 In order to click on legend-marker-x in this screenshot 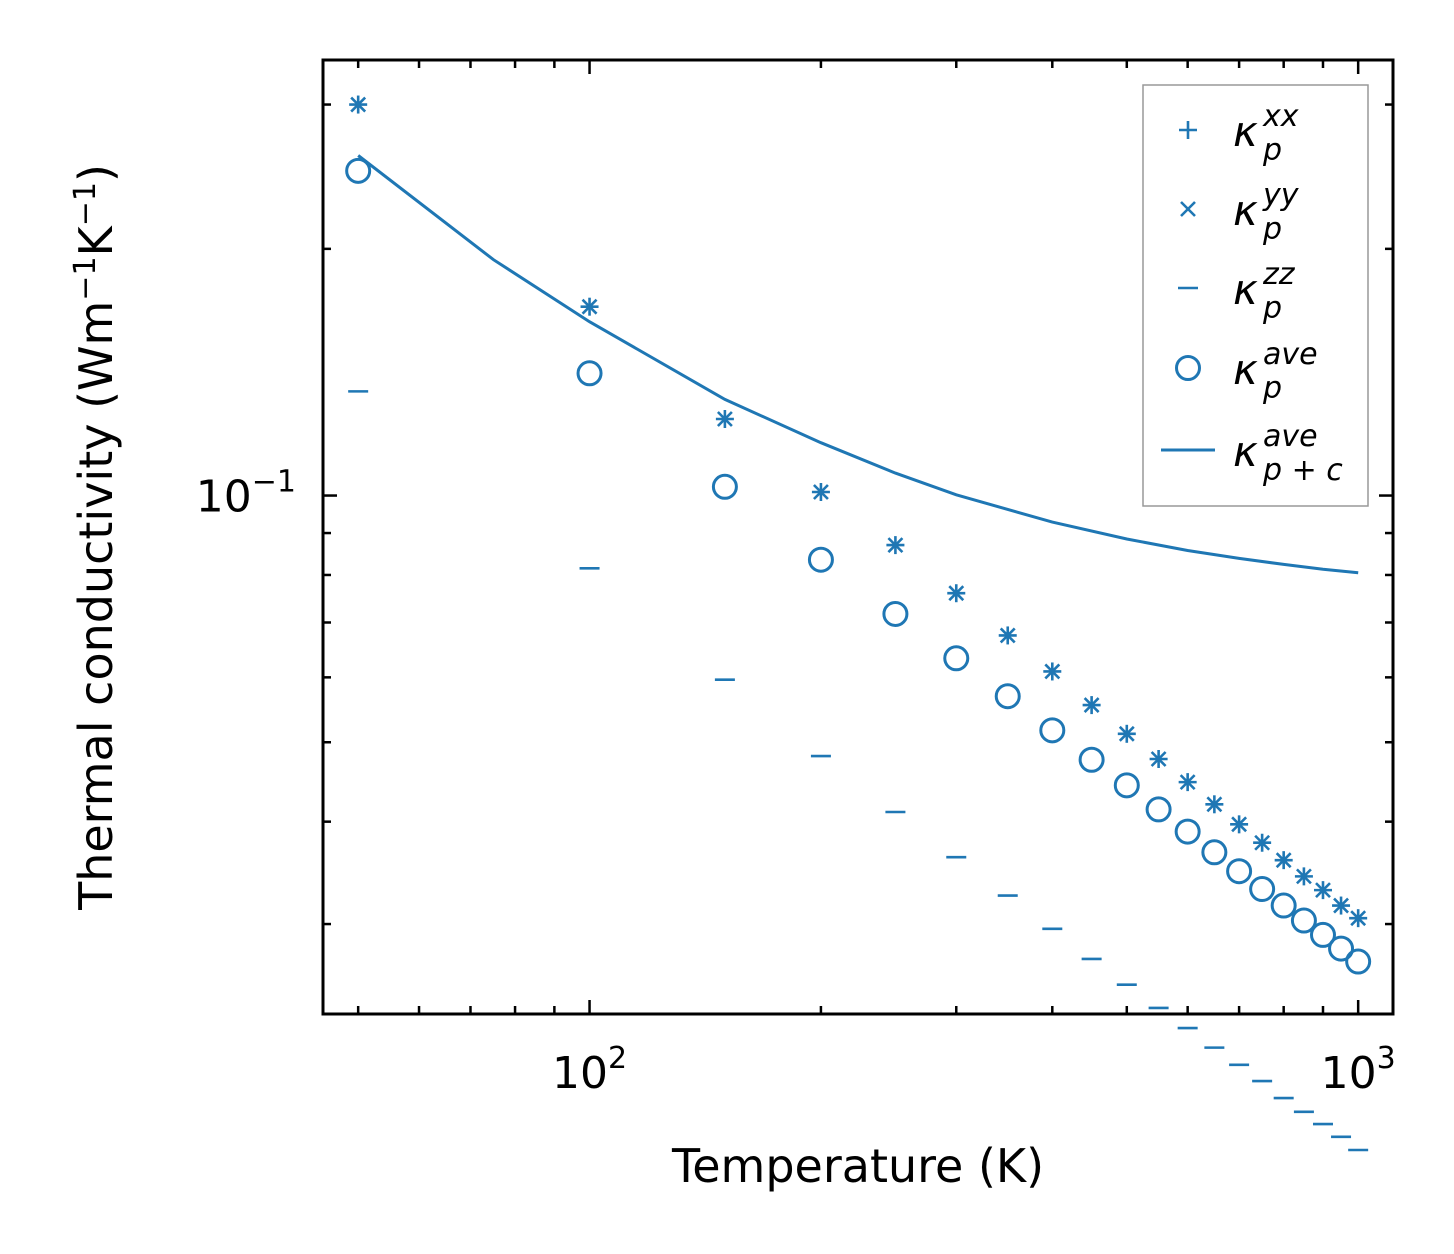, I will do `click(1188, 209)`.